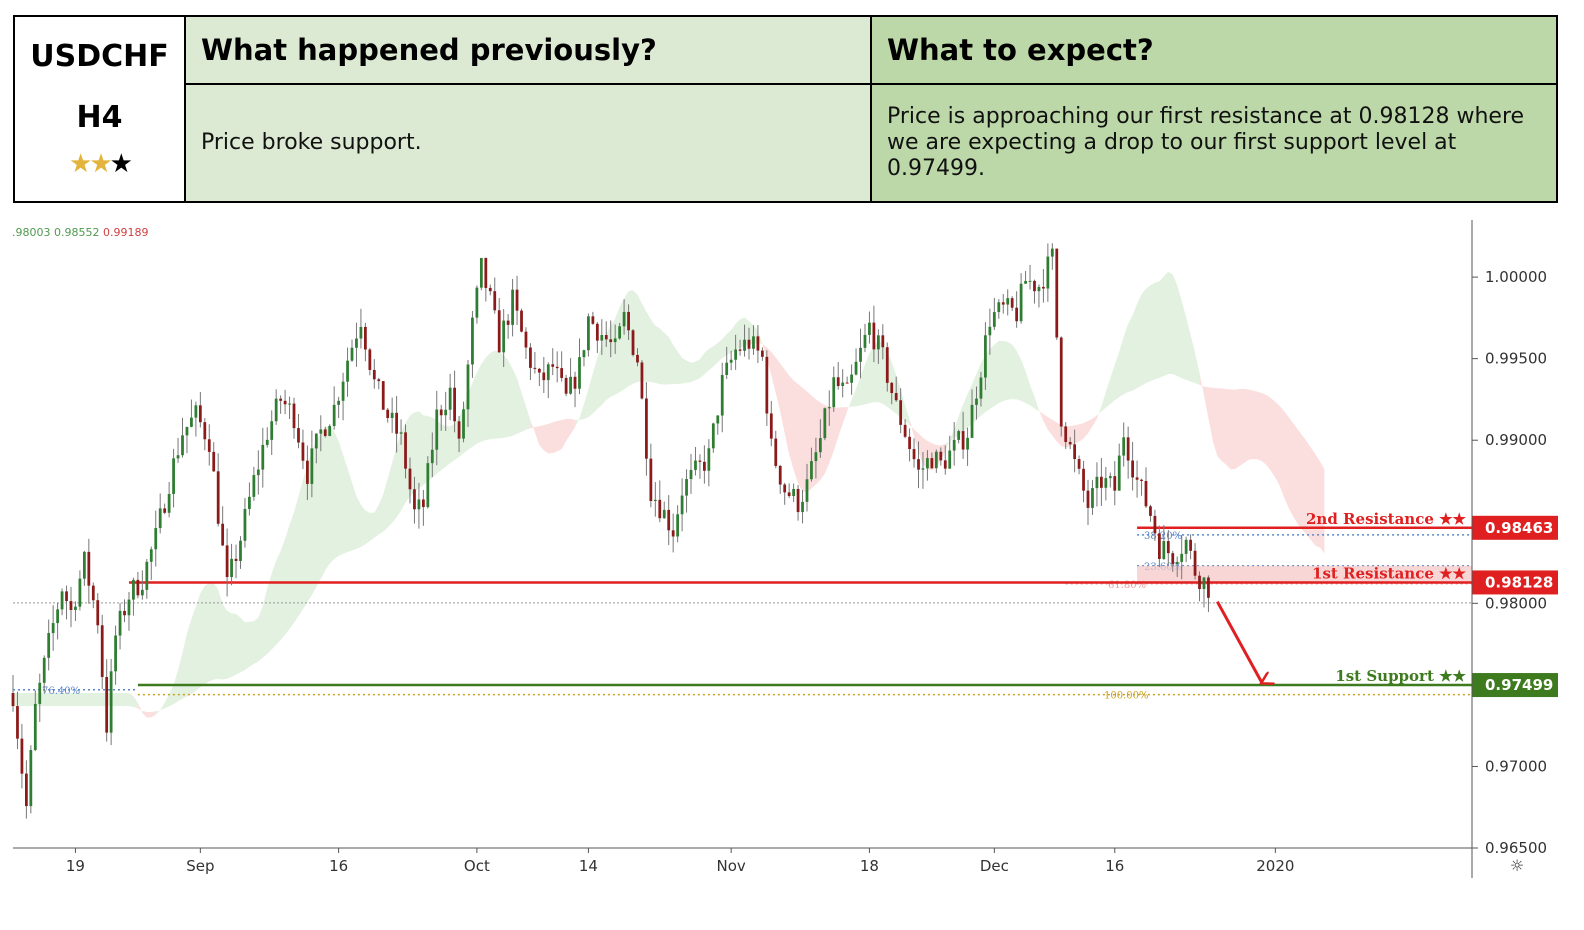  What do you see at coordinates (477, 866) in the screenshot?
I see `time-tick-label: Oct` at bounding box center [477, 866].